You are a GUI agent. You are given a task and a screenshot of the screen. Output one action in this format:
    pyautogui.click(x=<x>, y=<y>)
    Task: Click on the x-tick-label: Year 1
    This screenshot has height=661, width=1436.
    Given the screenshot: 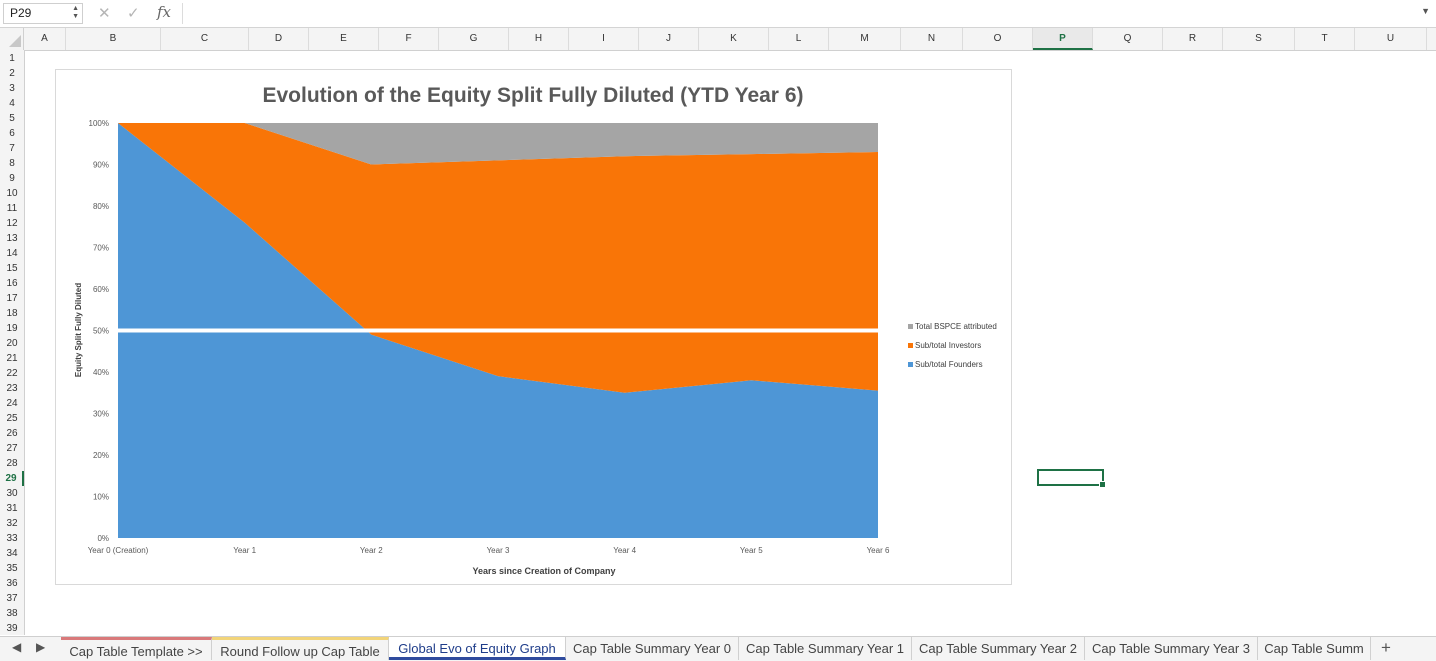 What is the action you would take?
    pyautogui.click(x=244, y=550)
    